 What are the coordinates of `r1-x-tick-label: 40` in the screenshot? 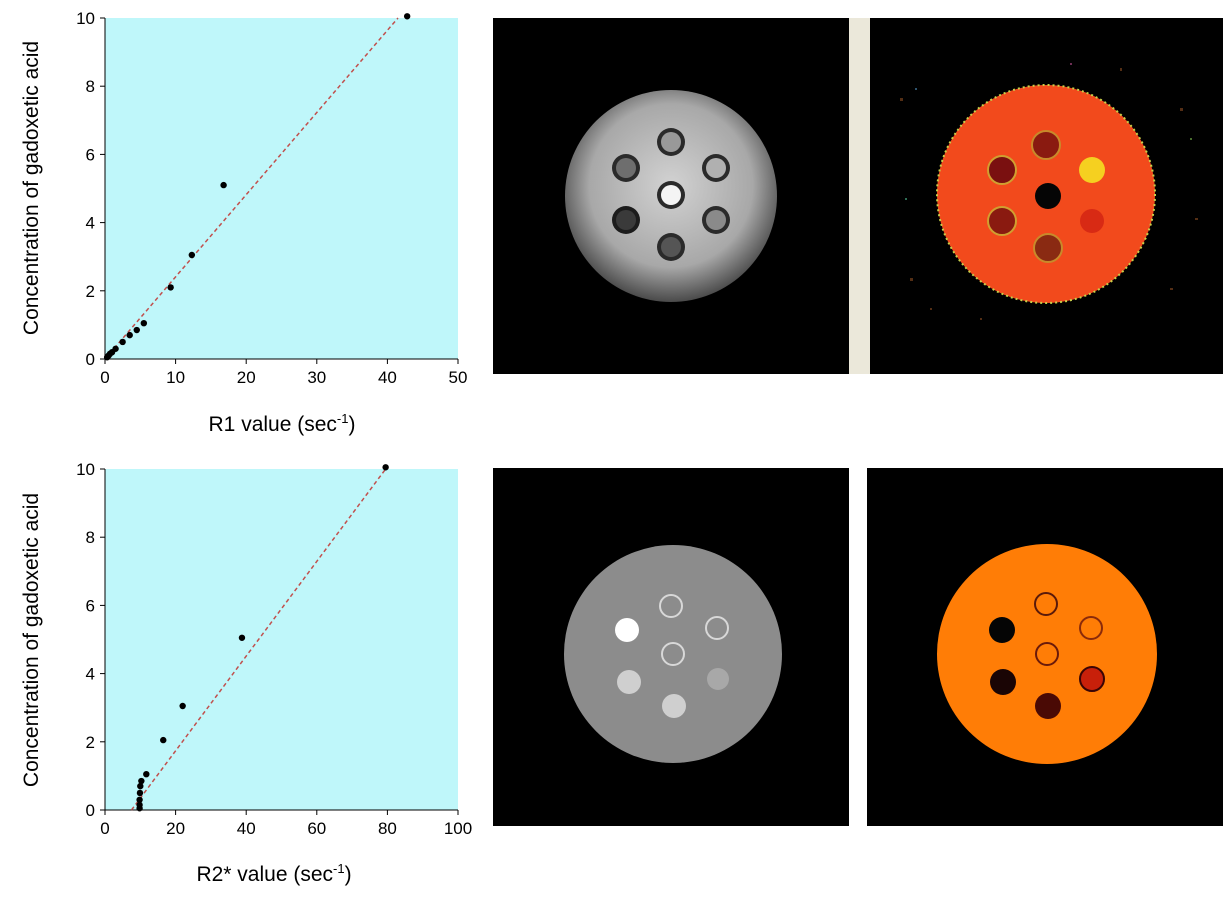 It's located at (387, 377).